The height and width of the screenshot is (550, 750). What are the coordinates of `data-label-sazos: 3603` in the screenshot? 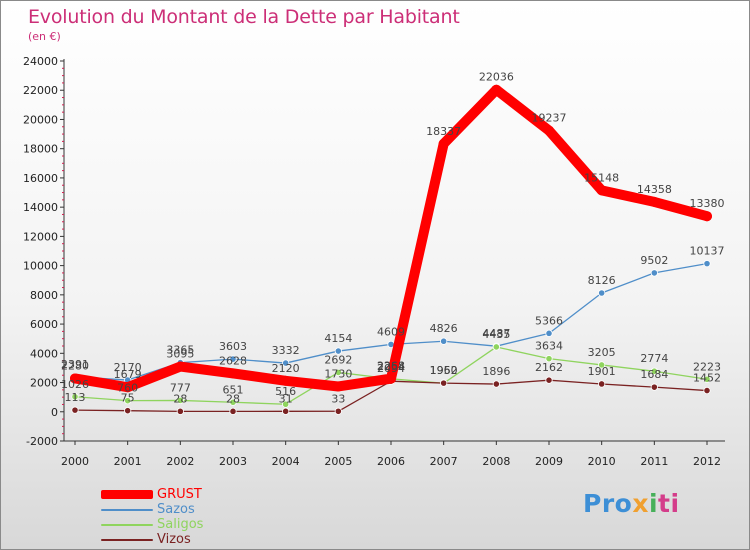 It's located at (233, 346).